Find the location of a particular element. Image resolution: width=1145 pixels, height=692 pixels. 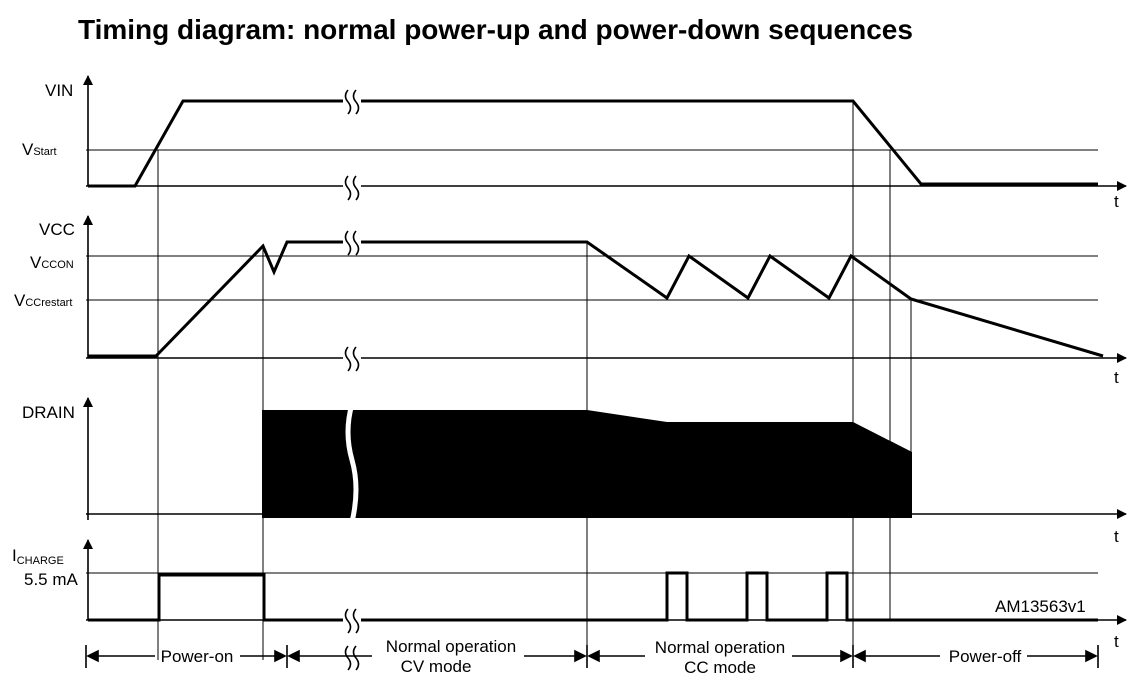

icharge-level-label: 5.5 mA is located at coordinates (51, 579).